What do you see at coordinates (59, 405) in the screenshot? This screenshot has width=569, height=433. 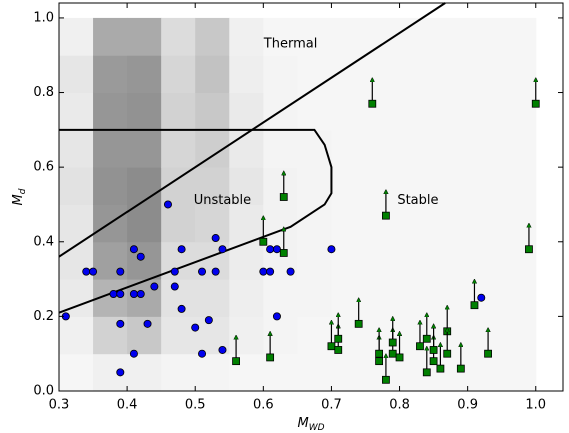 I see `x-tick-label: 0.3` at bounding box center [59, 405].